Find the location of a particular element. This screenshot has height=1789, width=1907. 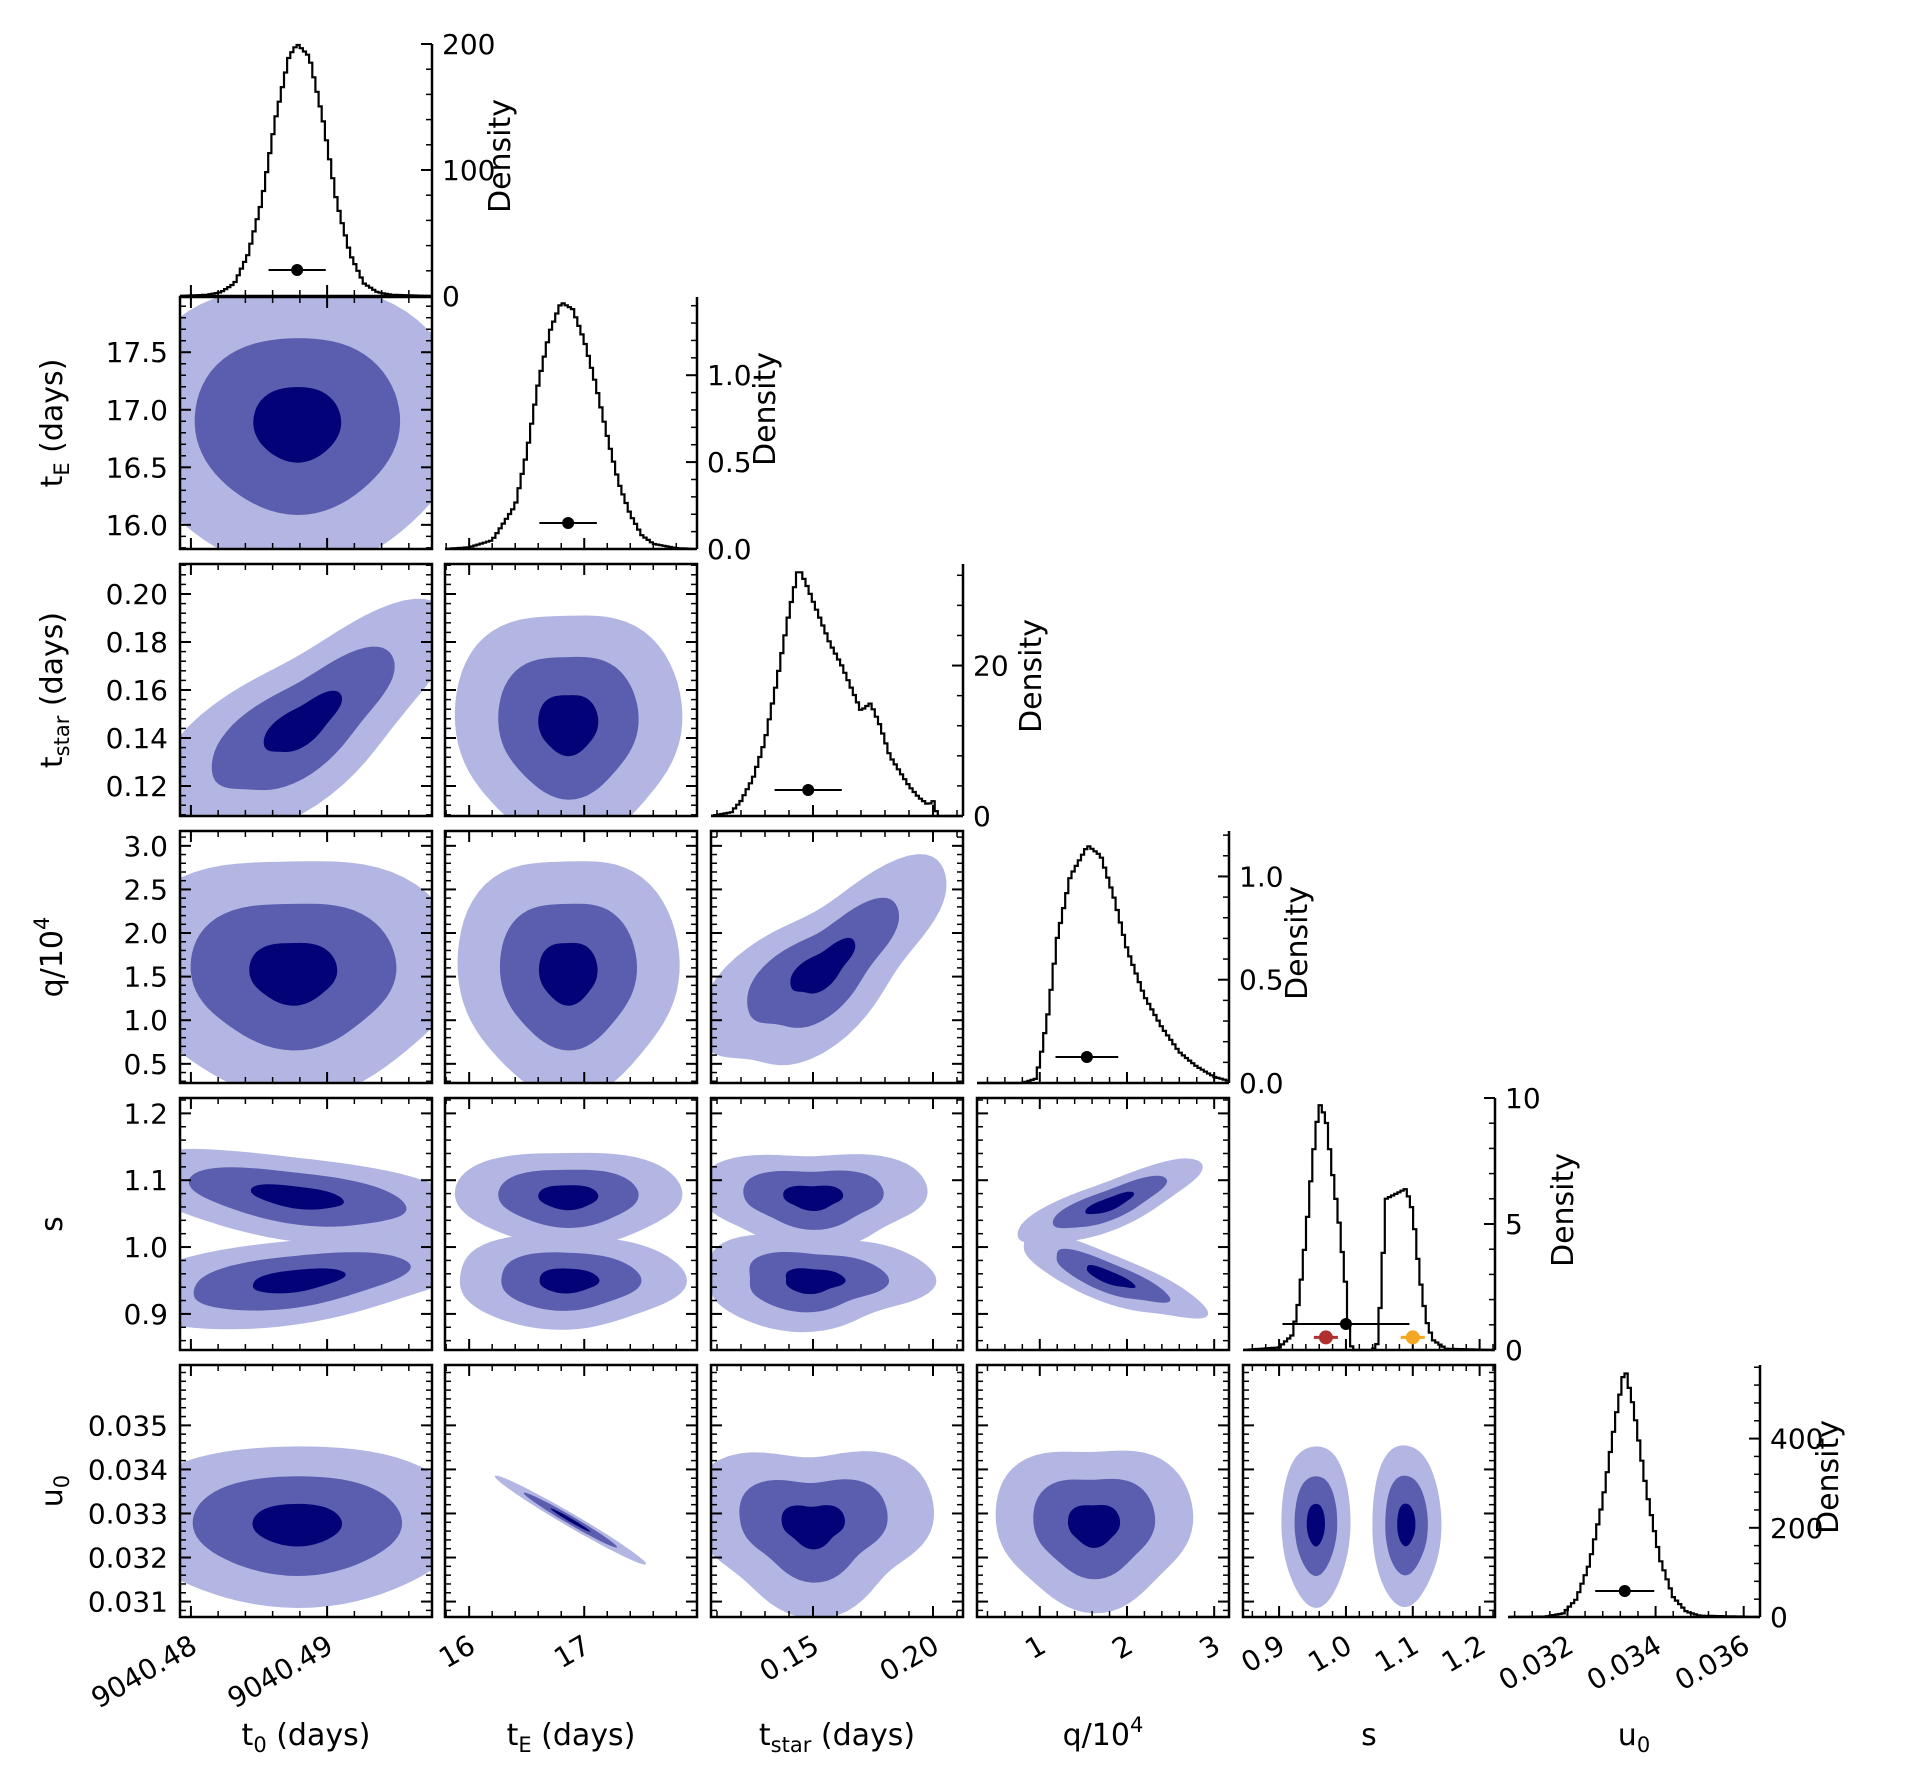

x-axis-title: s is located at coordinates (1369, 1735).